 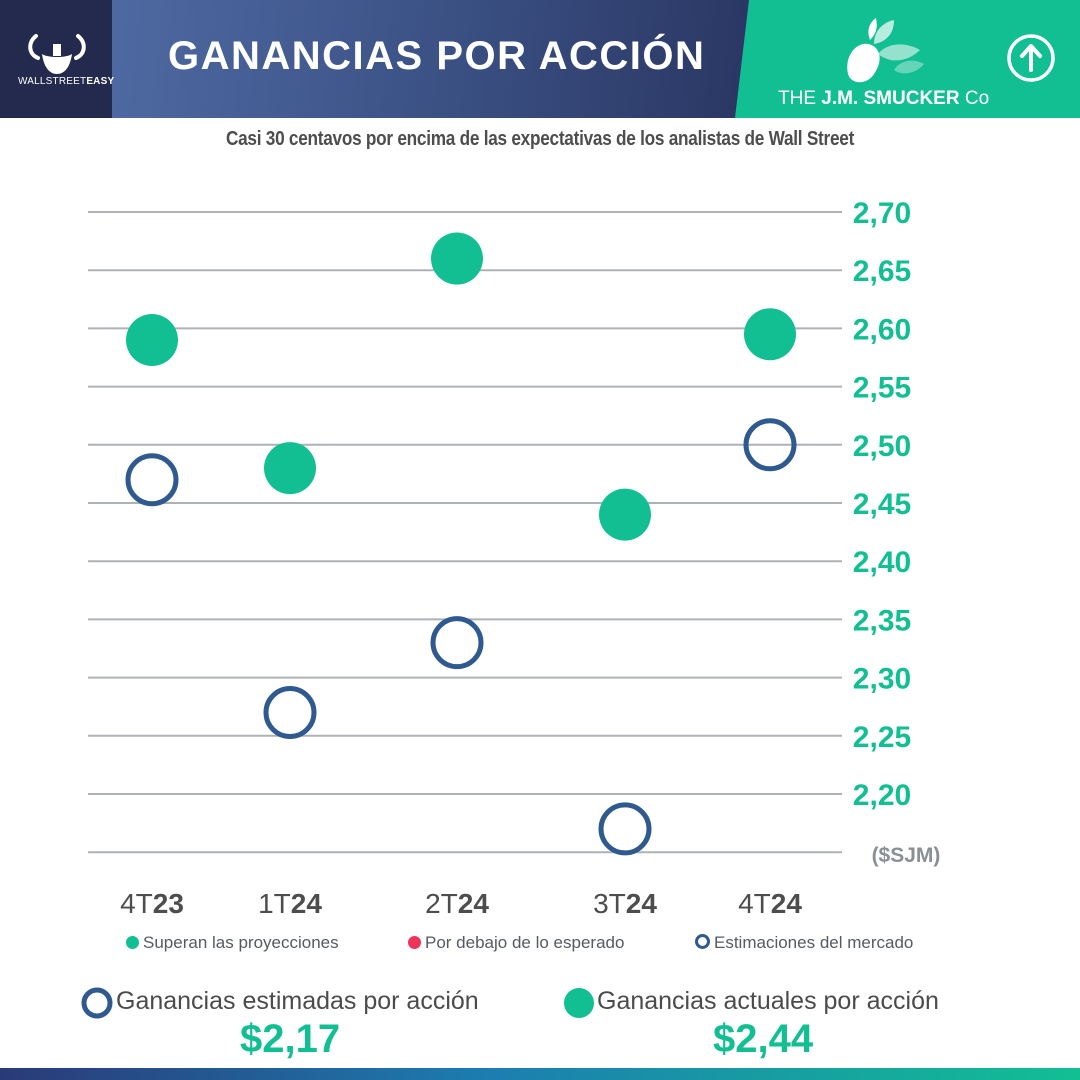 I want to click on legend-item-miss: Por debajo de lo esperado, so click(x=516, y=943).